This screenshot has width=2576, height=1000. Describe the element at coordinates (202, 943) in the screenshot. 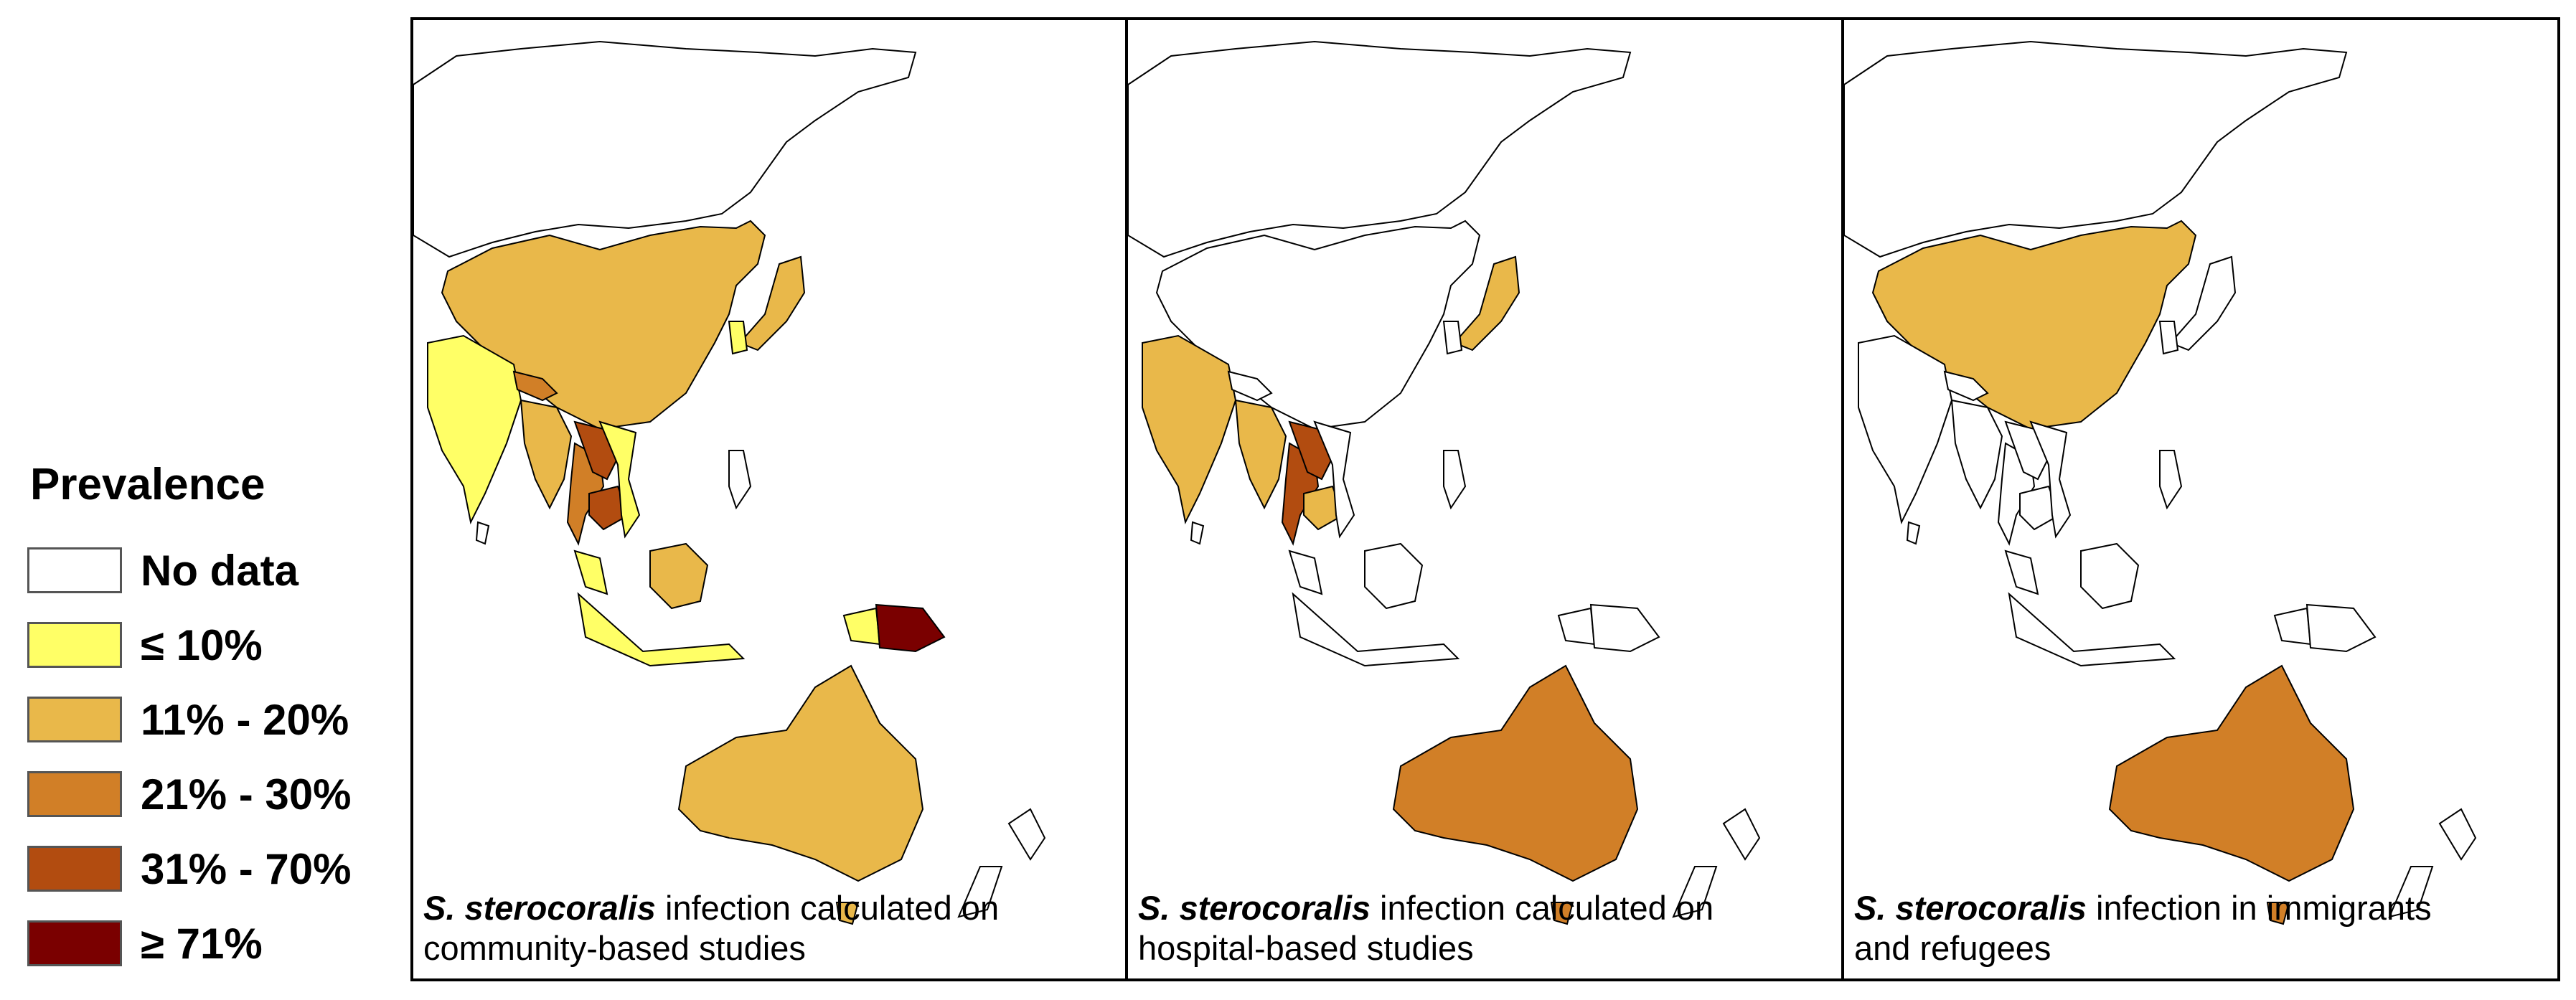

I see `legend-label: ≥ 71%` at that location.